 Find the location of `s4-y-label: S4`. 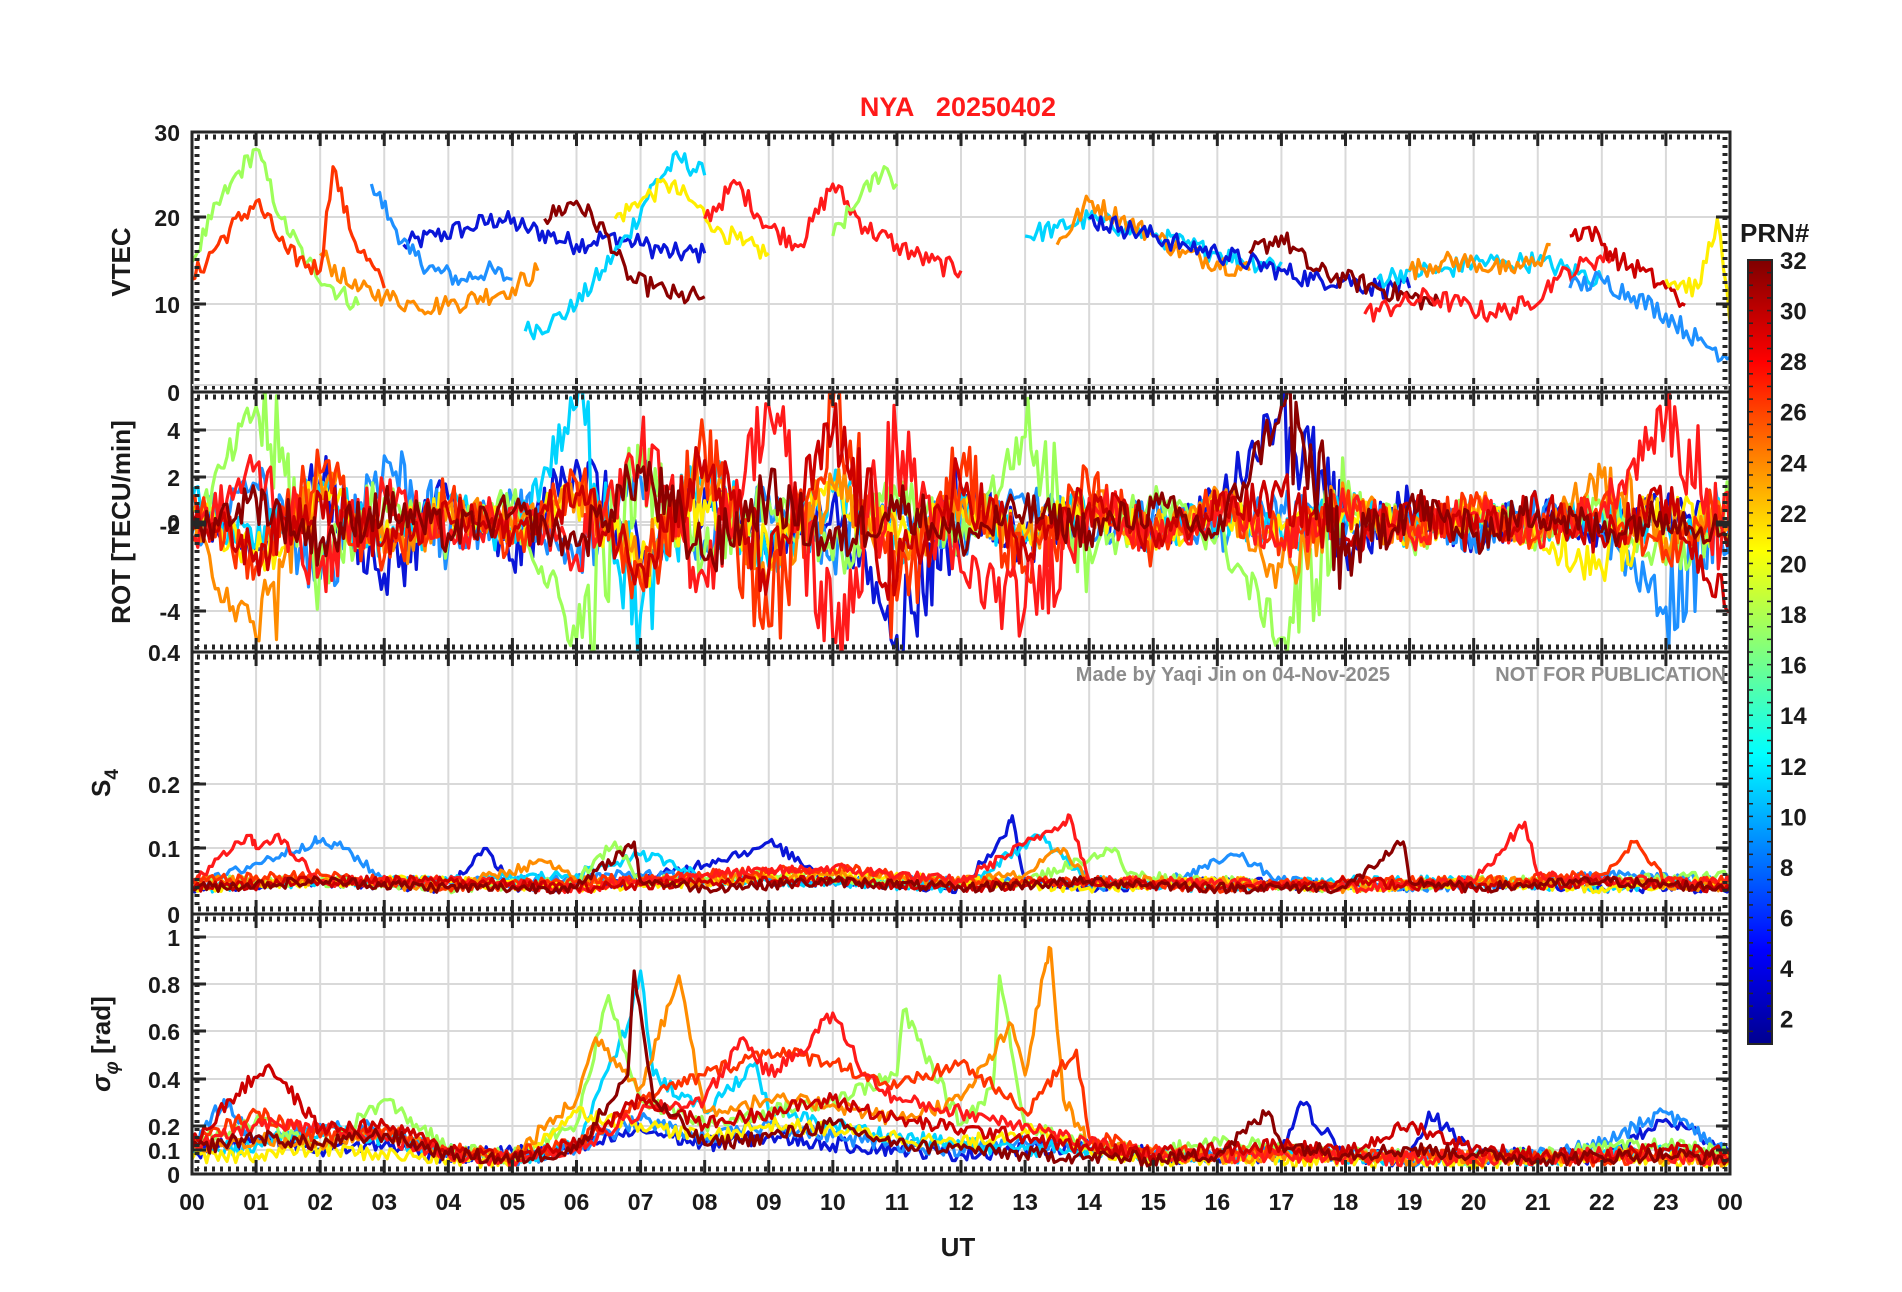

s4-y-label: S4 is located at coordinates (104, 783).